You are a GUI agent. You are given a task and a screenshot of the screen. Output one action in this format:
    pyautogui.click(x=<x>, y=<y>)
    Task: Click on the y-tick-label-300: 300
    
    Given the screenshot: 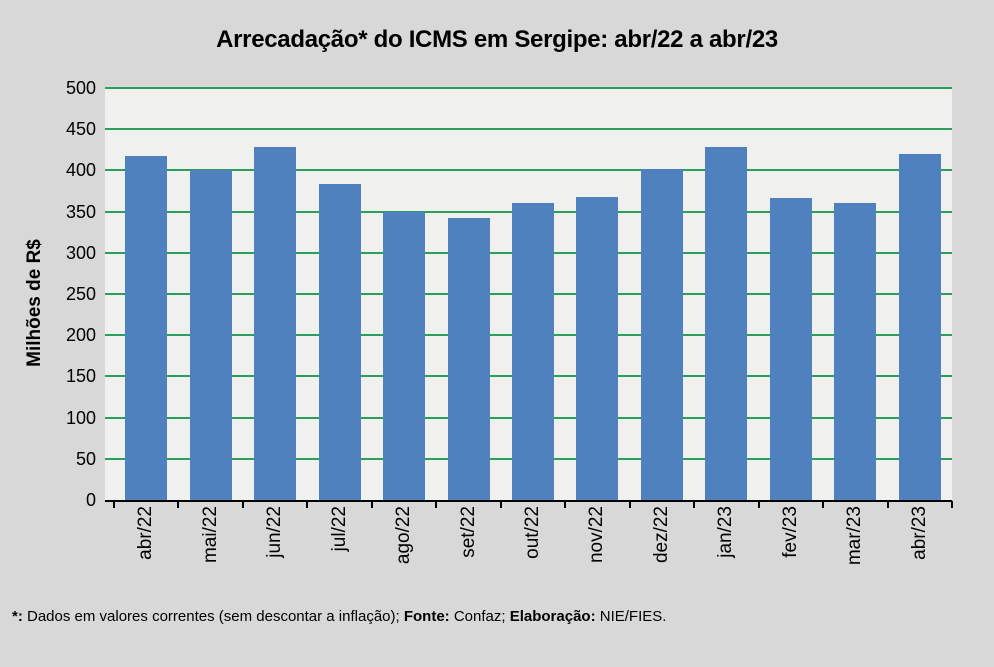 What is the action you would take?
    pyautogui.click(x=80, y=252)
    